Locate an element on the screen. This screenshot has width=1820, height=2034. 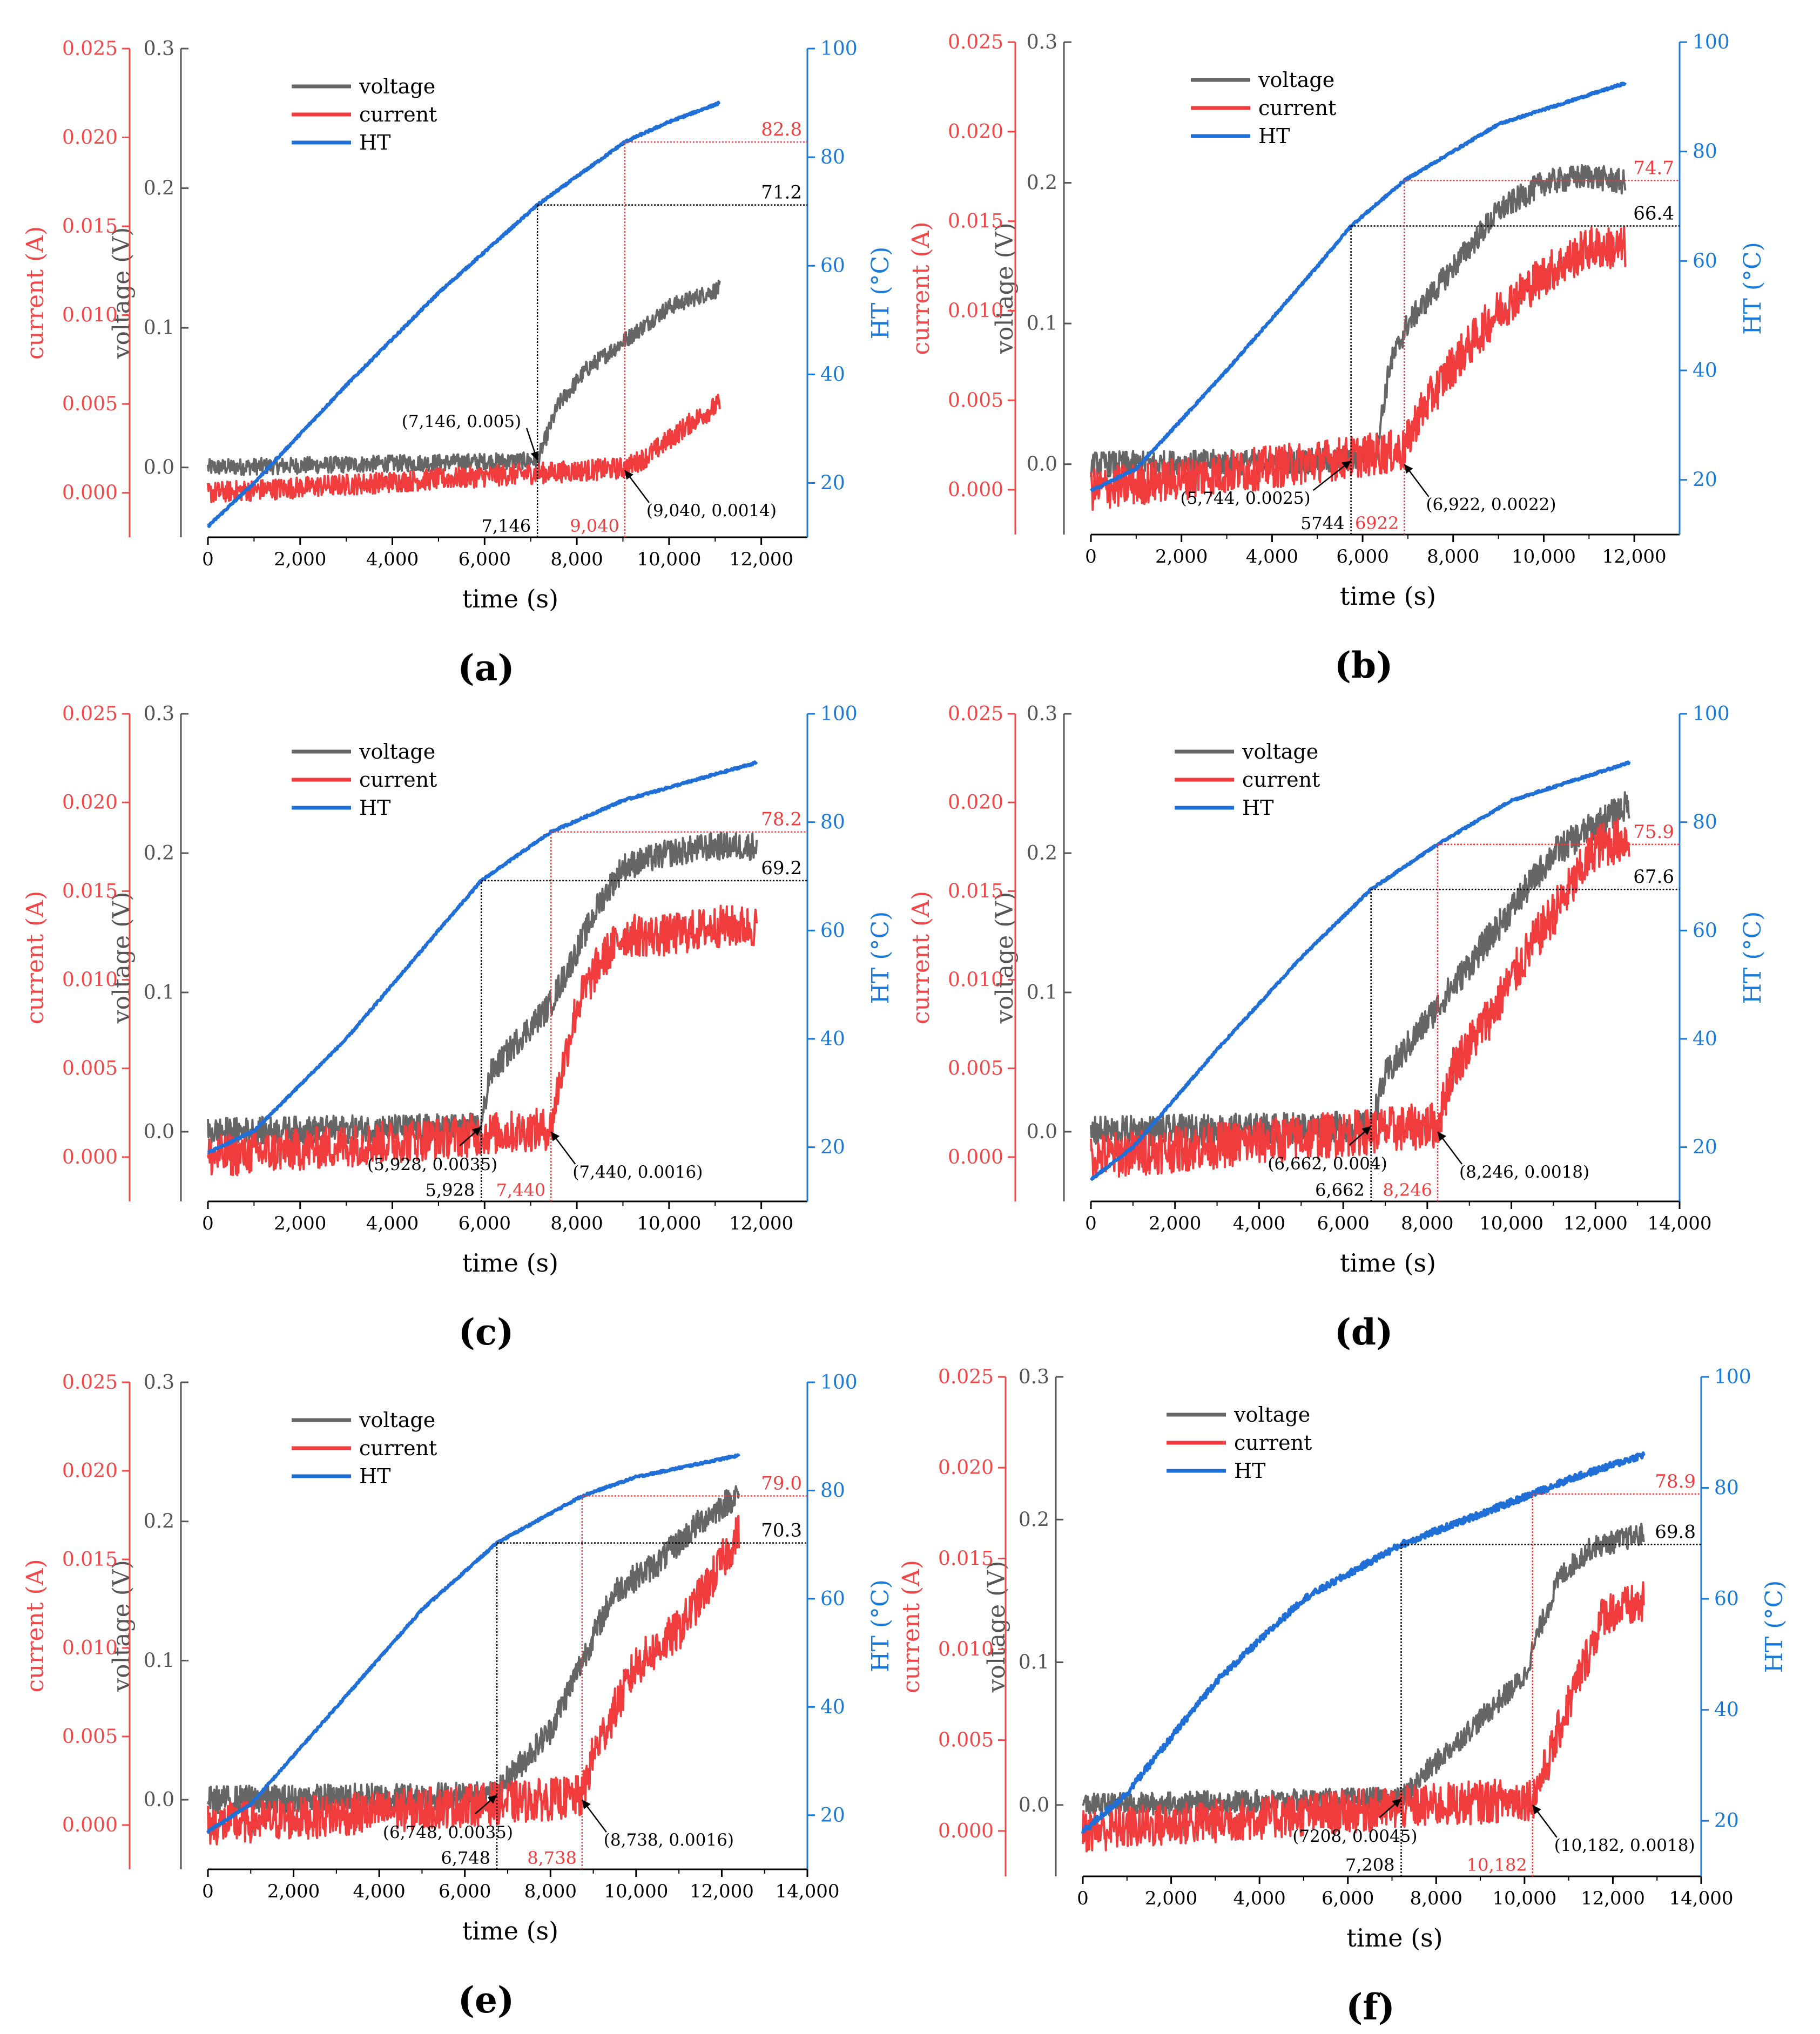
red-guide-time-label: 8,246 is located at coordinates (1407, 1190).